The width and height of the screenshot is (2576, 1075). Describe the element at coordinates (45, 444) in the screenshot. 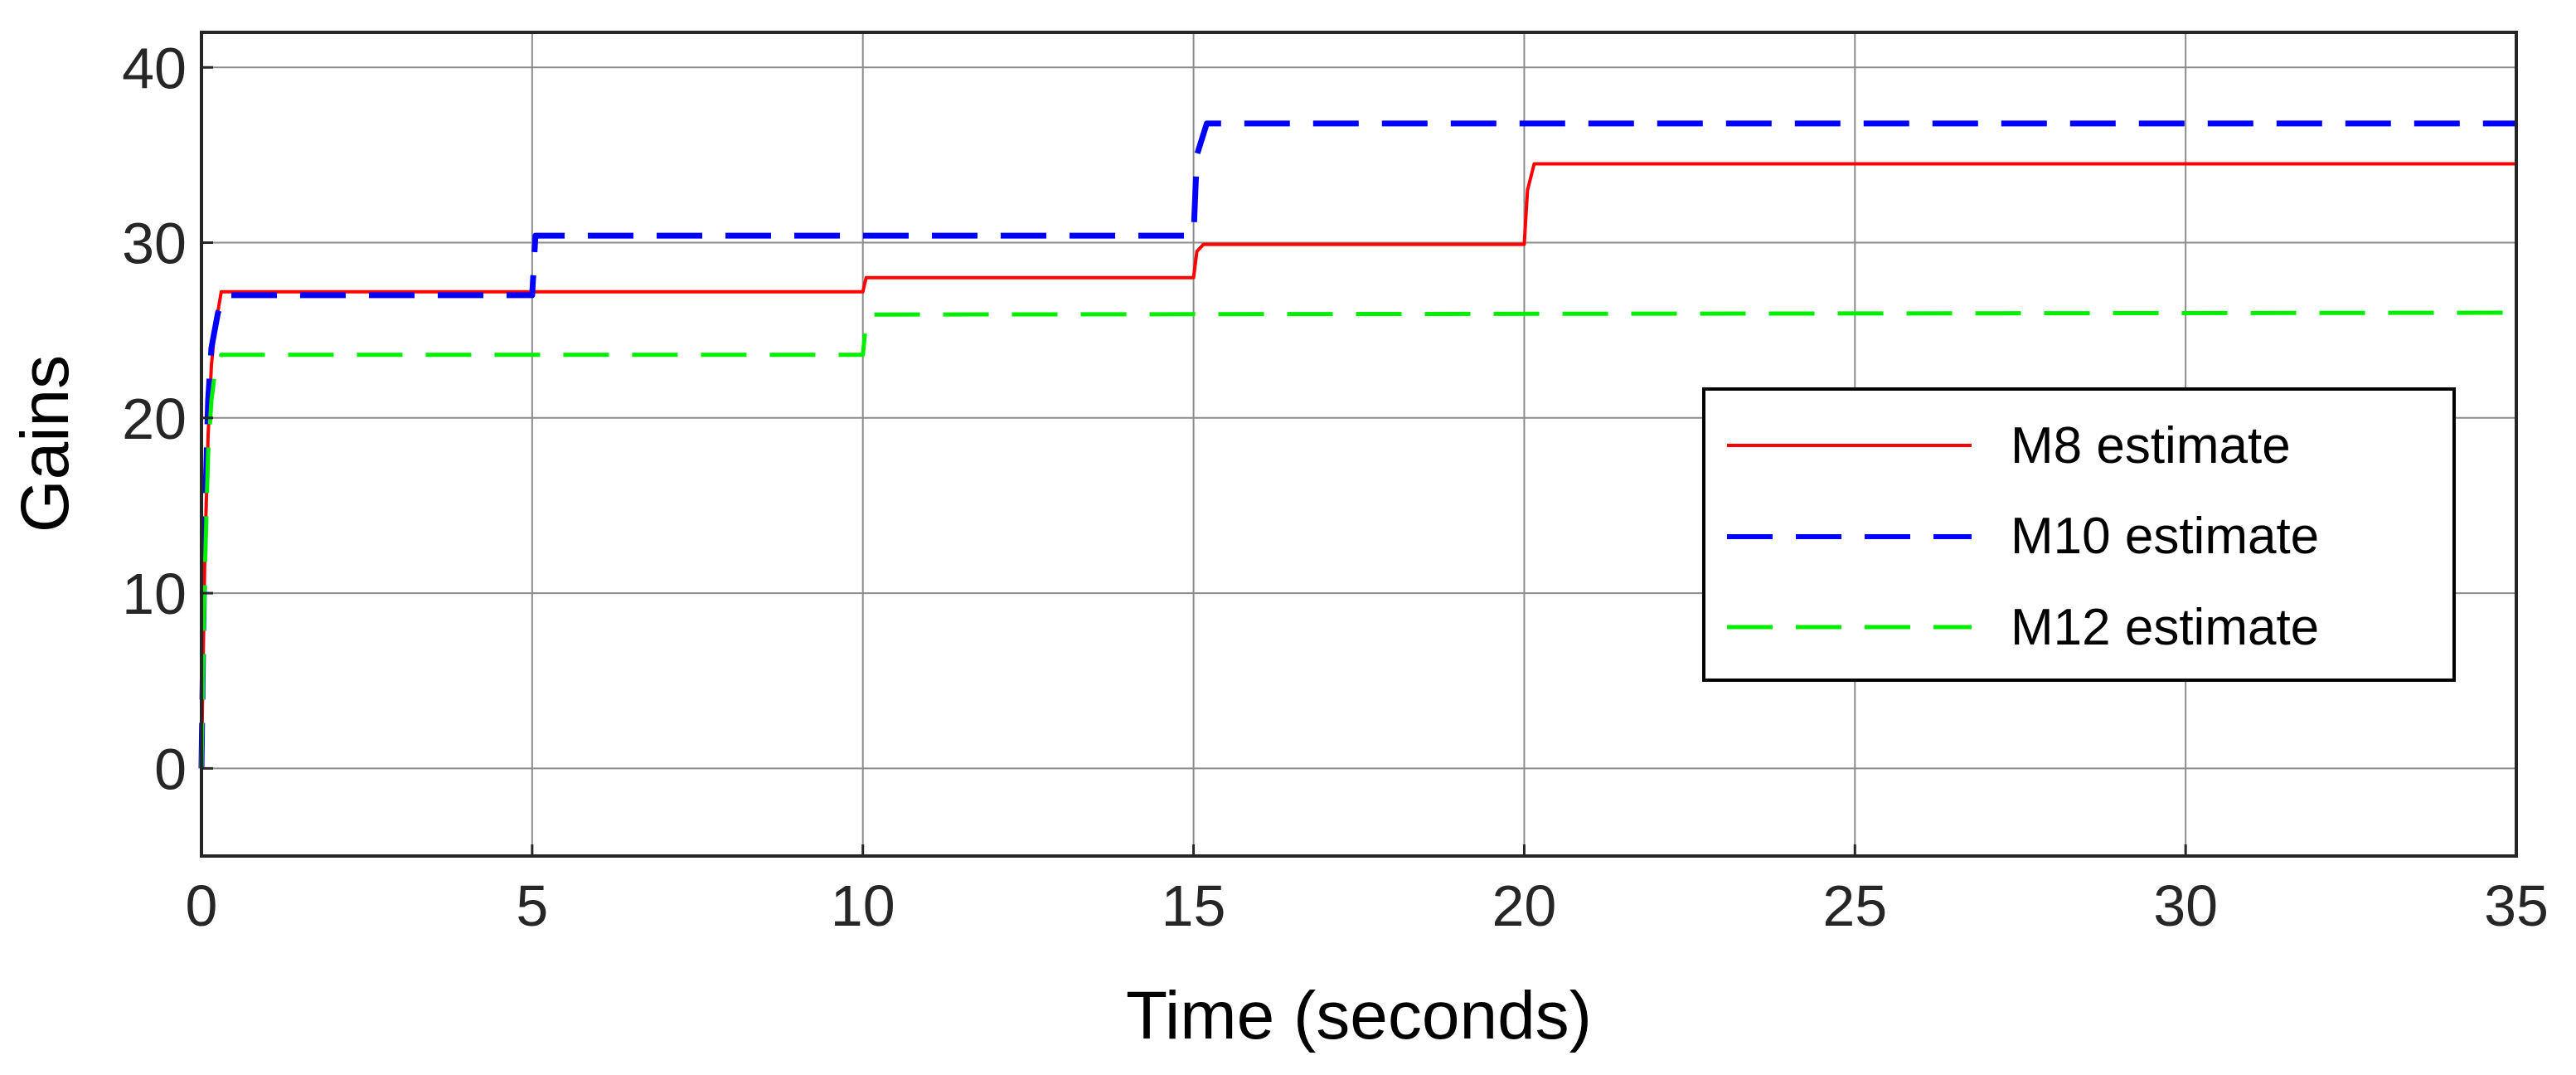

I see `y-axis-label: Gains` at that location.